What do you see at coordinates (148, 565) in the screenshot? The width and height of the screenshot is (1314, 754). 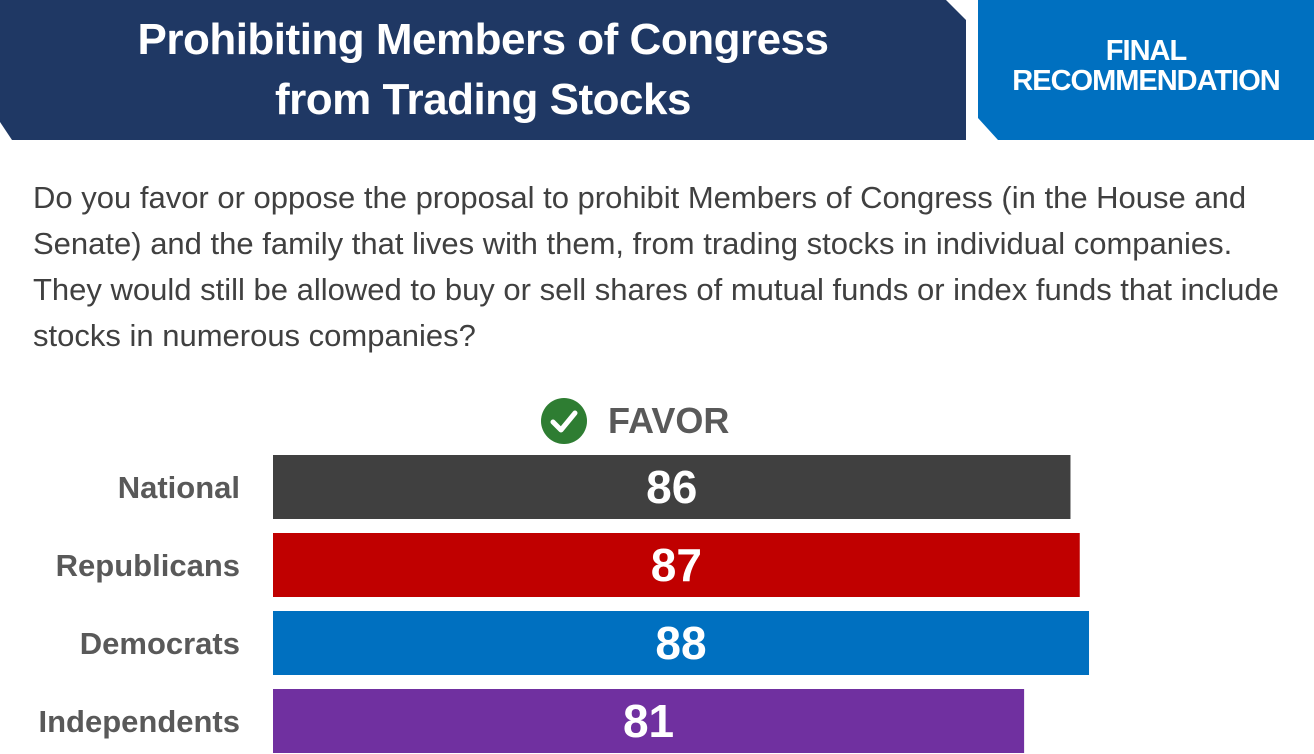 I see `category-label-republicans: Republicans` at bounding box center [148, 565].